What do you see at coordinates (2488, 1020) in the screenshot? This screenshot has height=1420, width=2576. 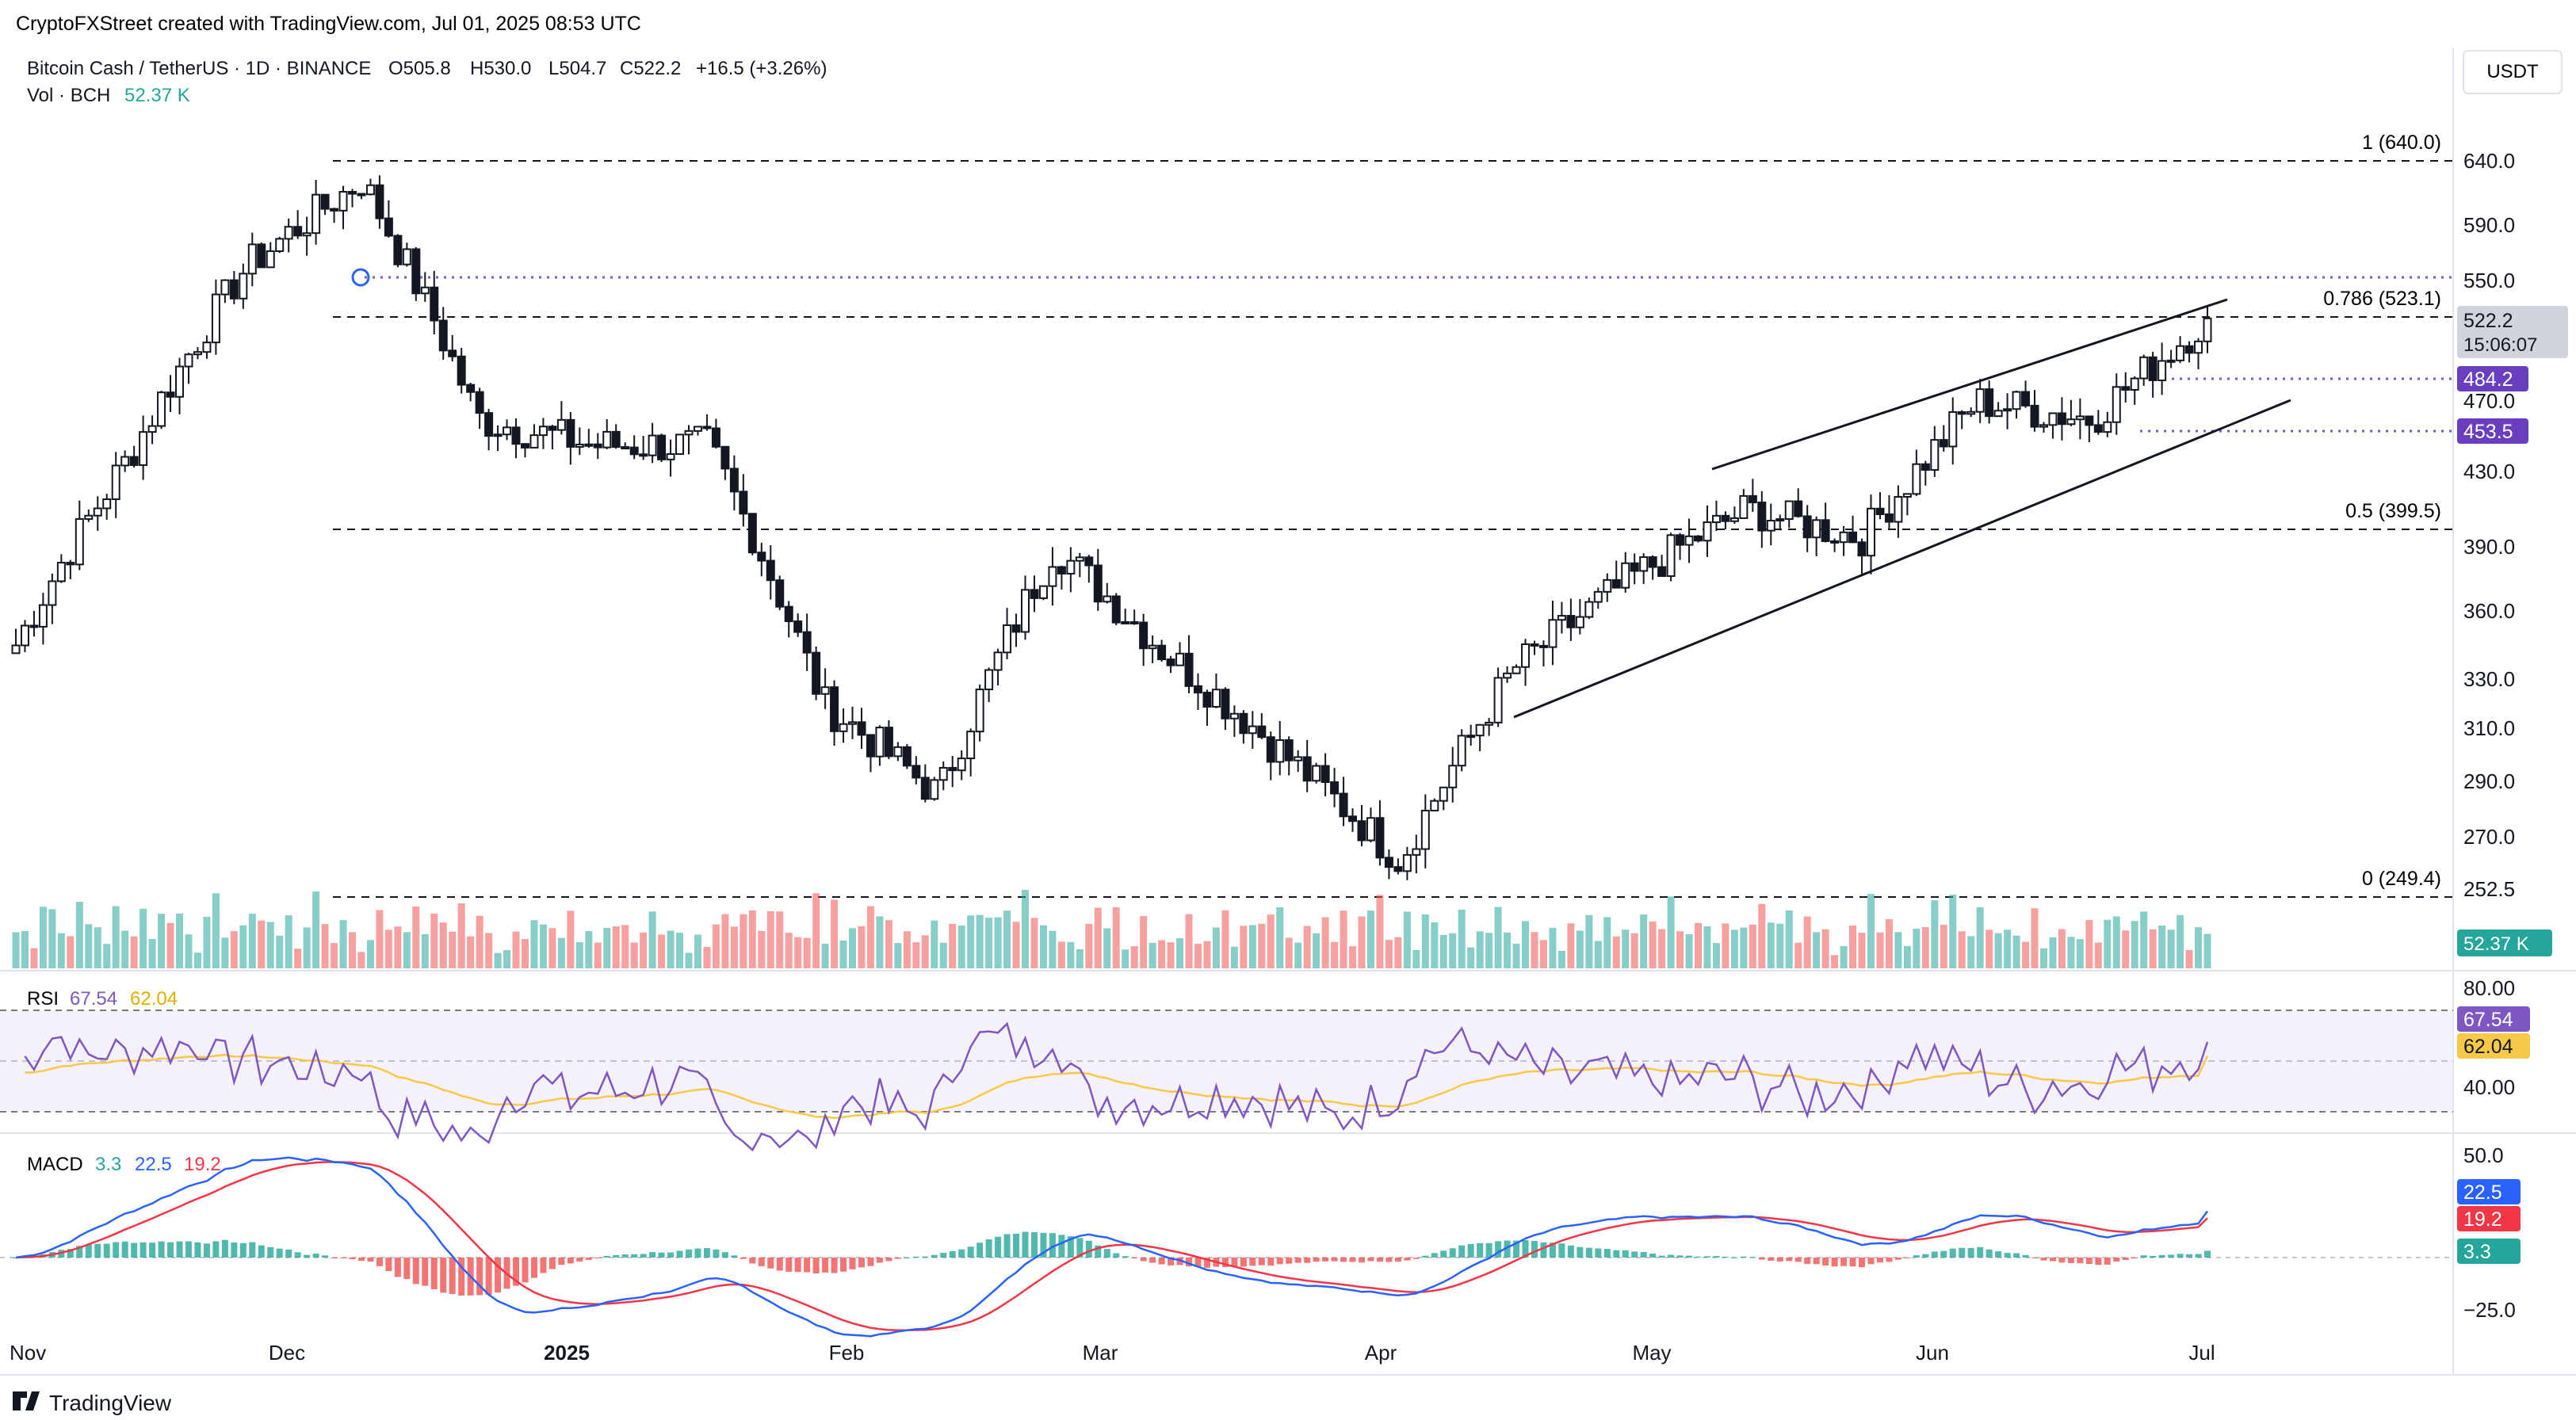 I see `rsi-badge-label: 67.54` at bounding box center [2488, 1020].